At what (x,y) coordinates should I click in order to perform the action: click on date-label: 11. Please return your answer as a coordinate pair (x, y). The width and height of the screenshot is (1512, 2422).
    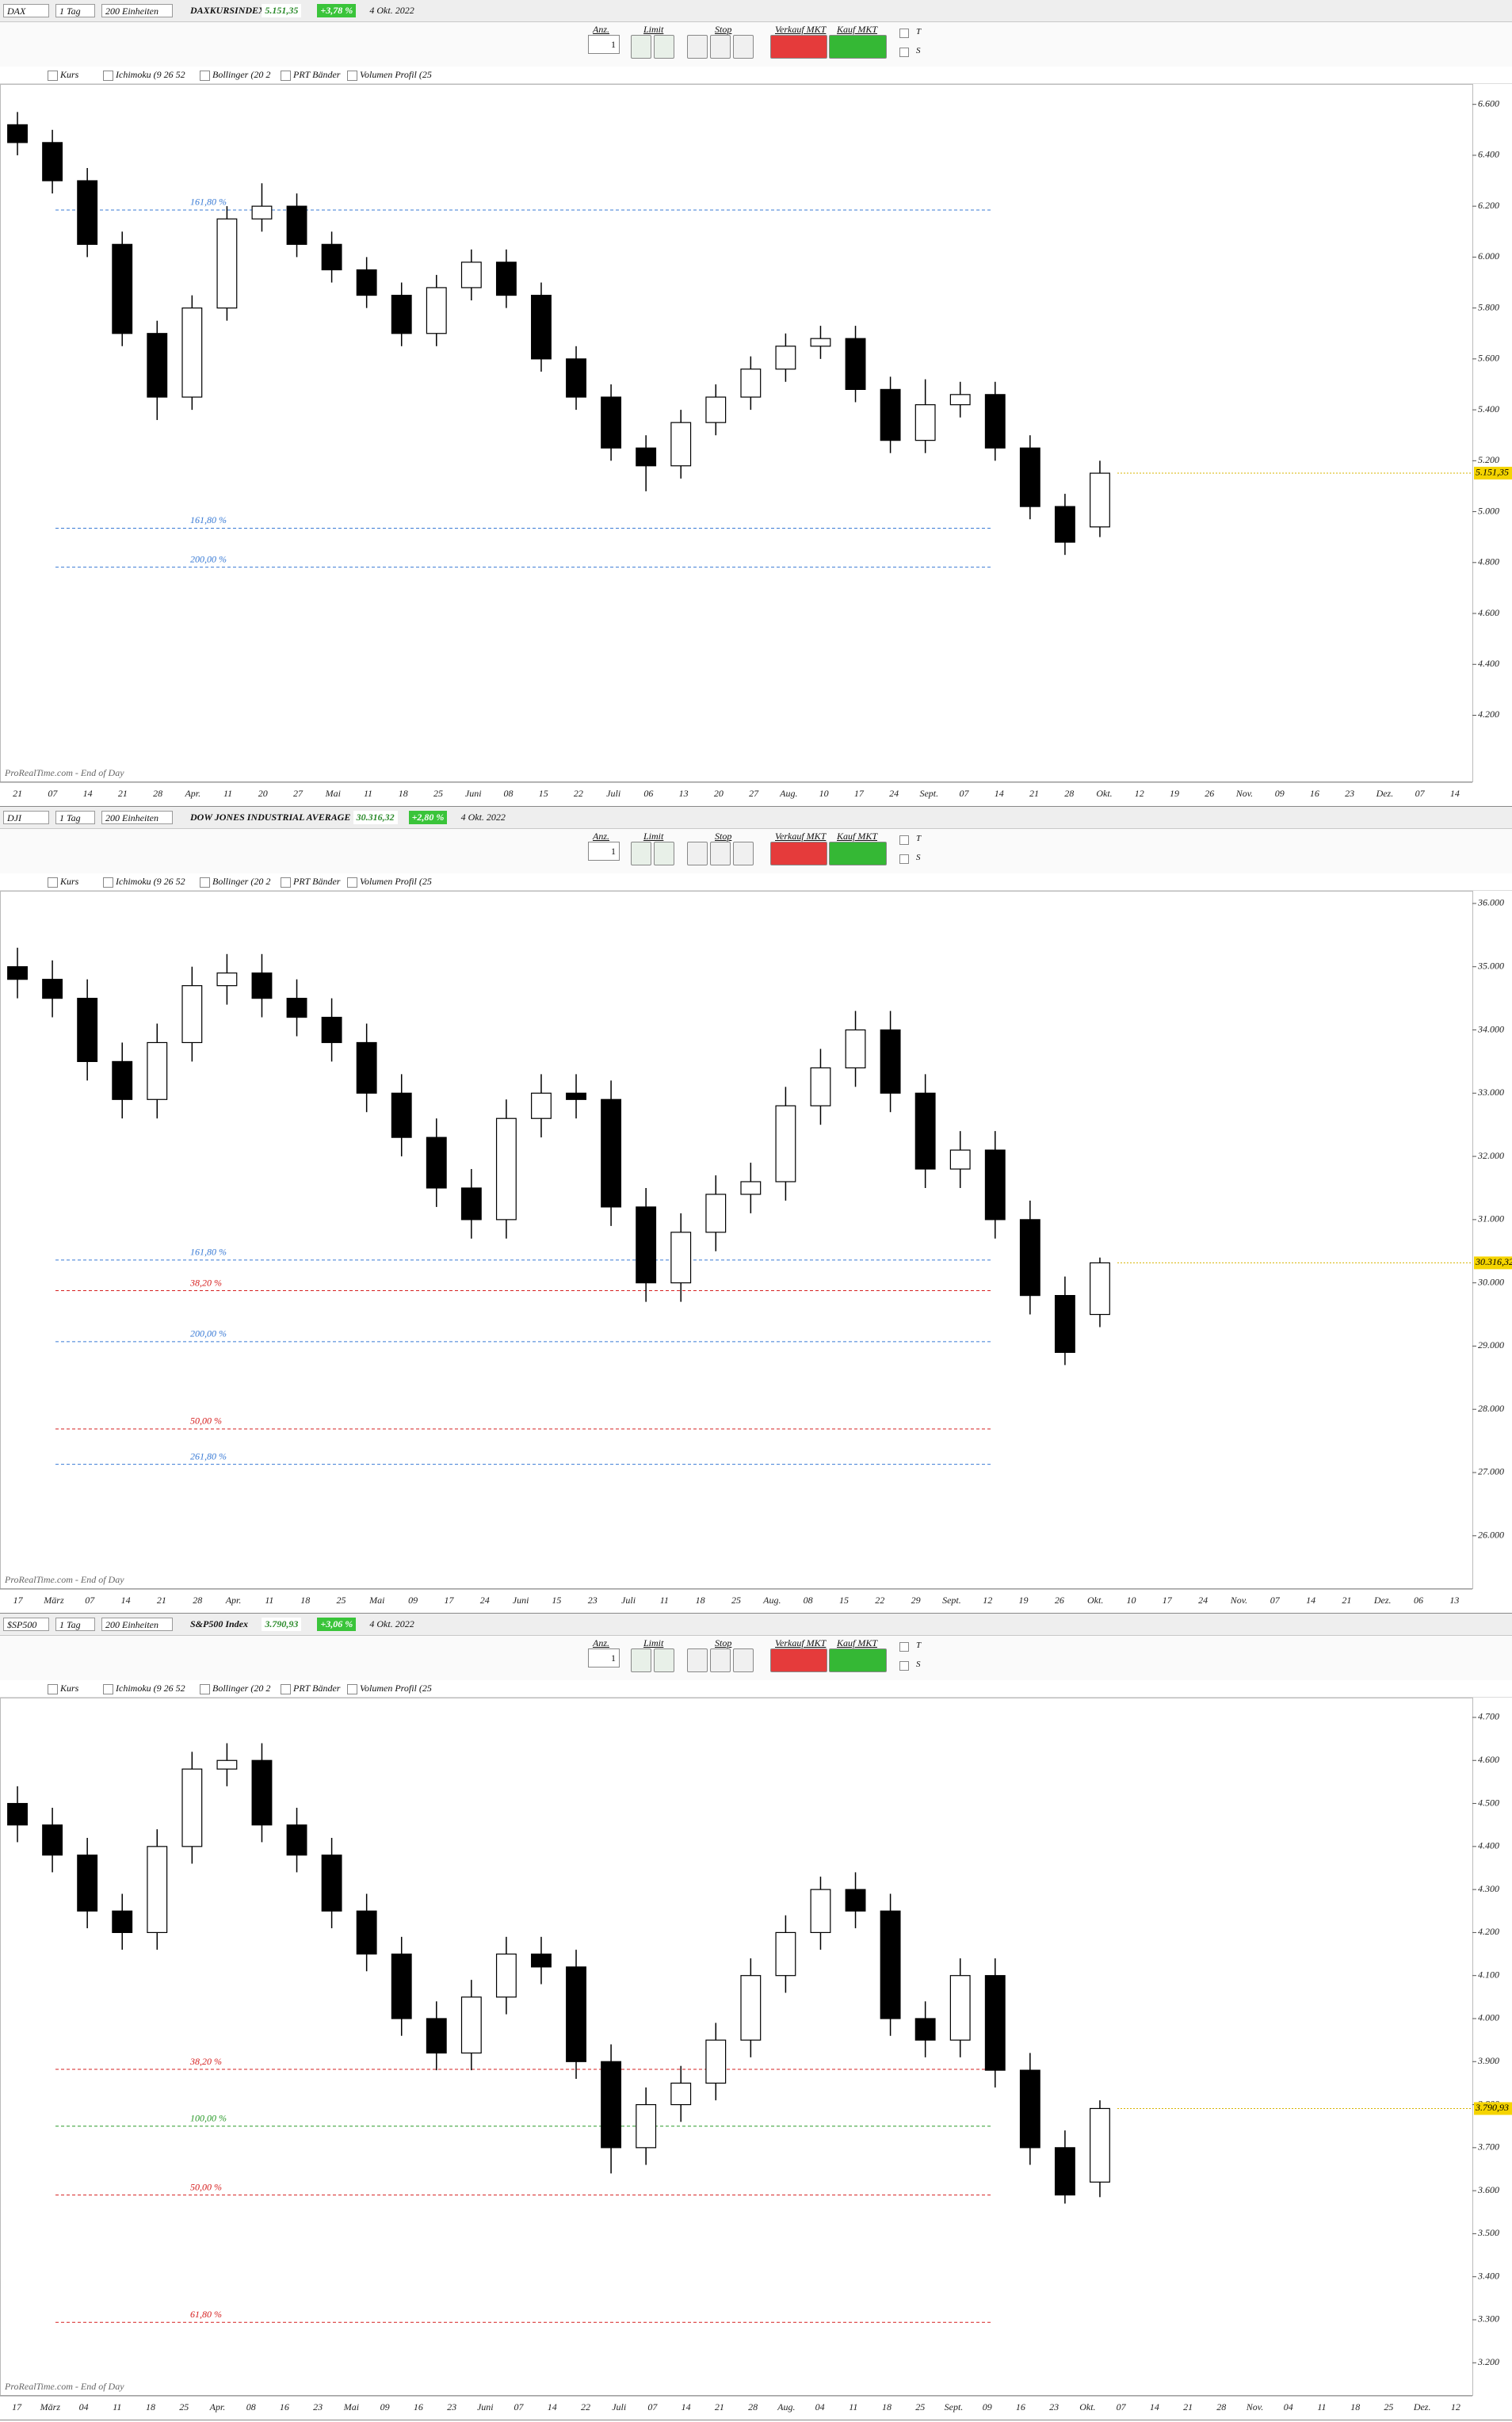
    Looking at the image, I should click on (368, 793).